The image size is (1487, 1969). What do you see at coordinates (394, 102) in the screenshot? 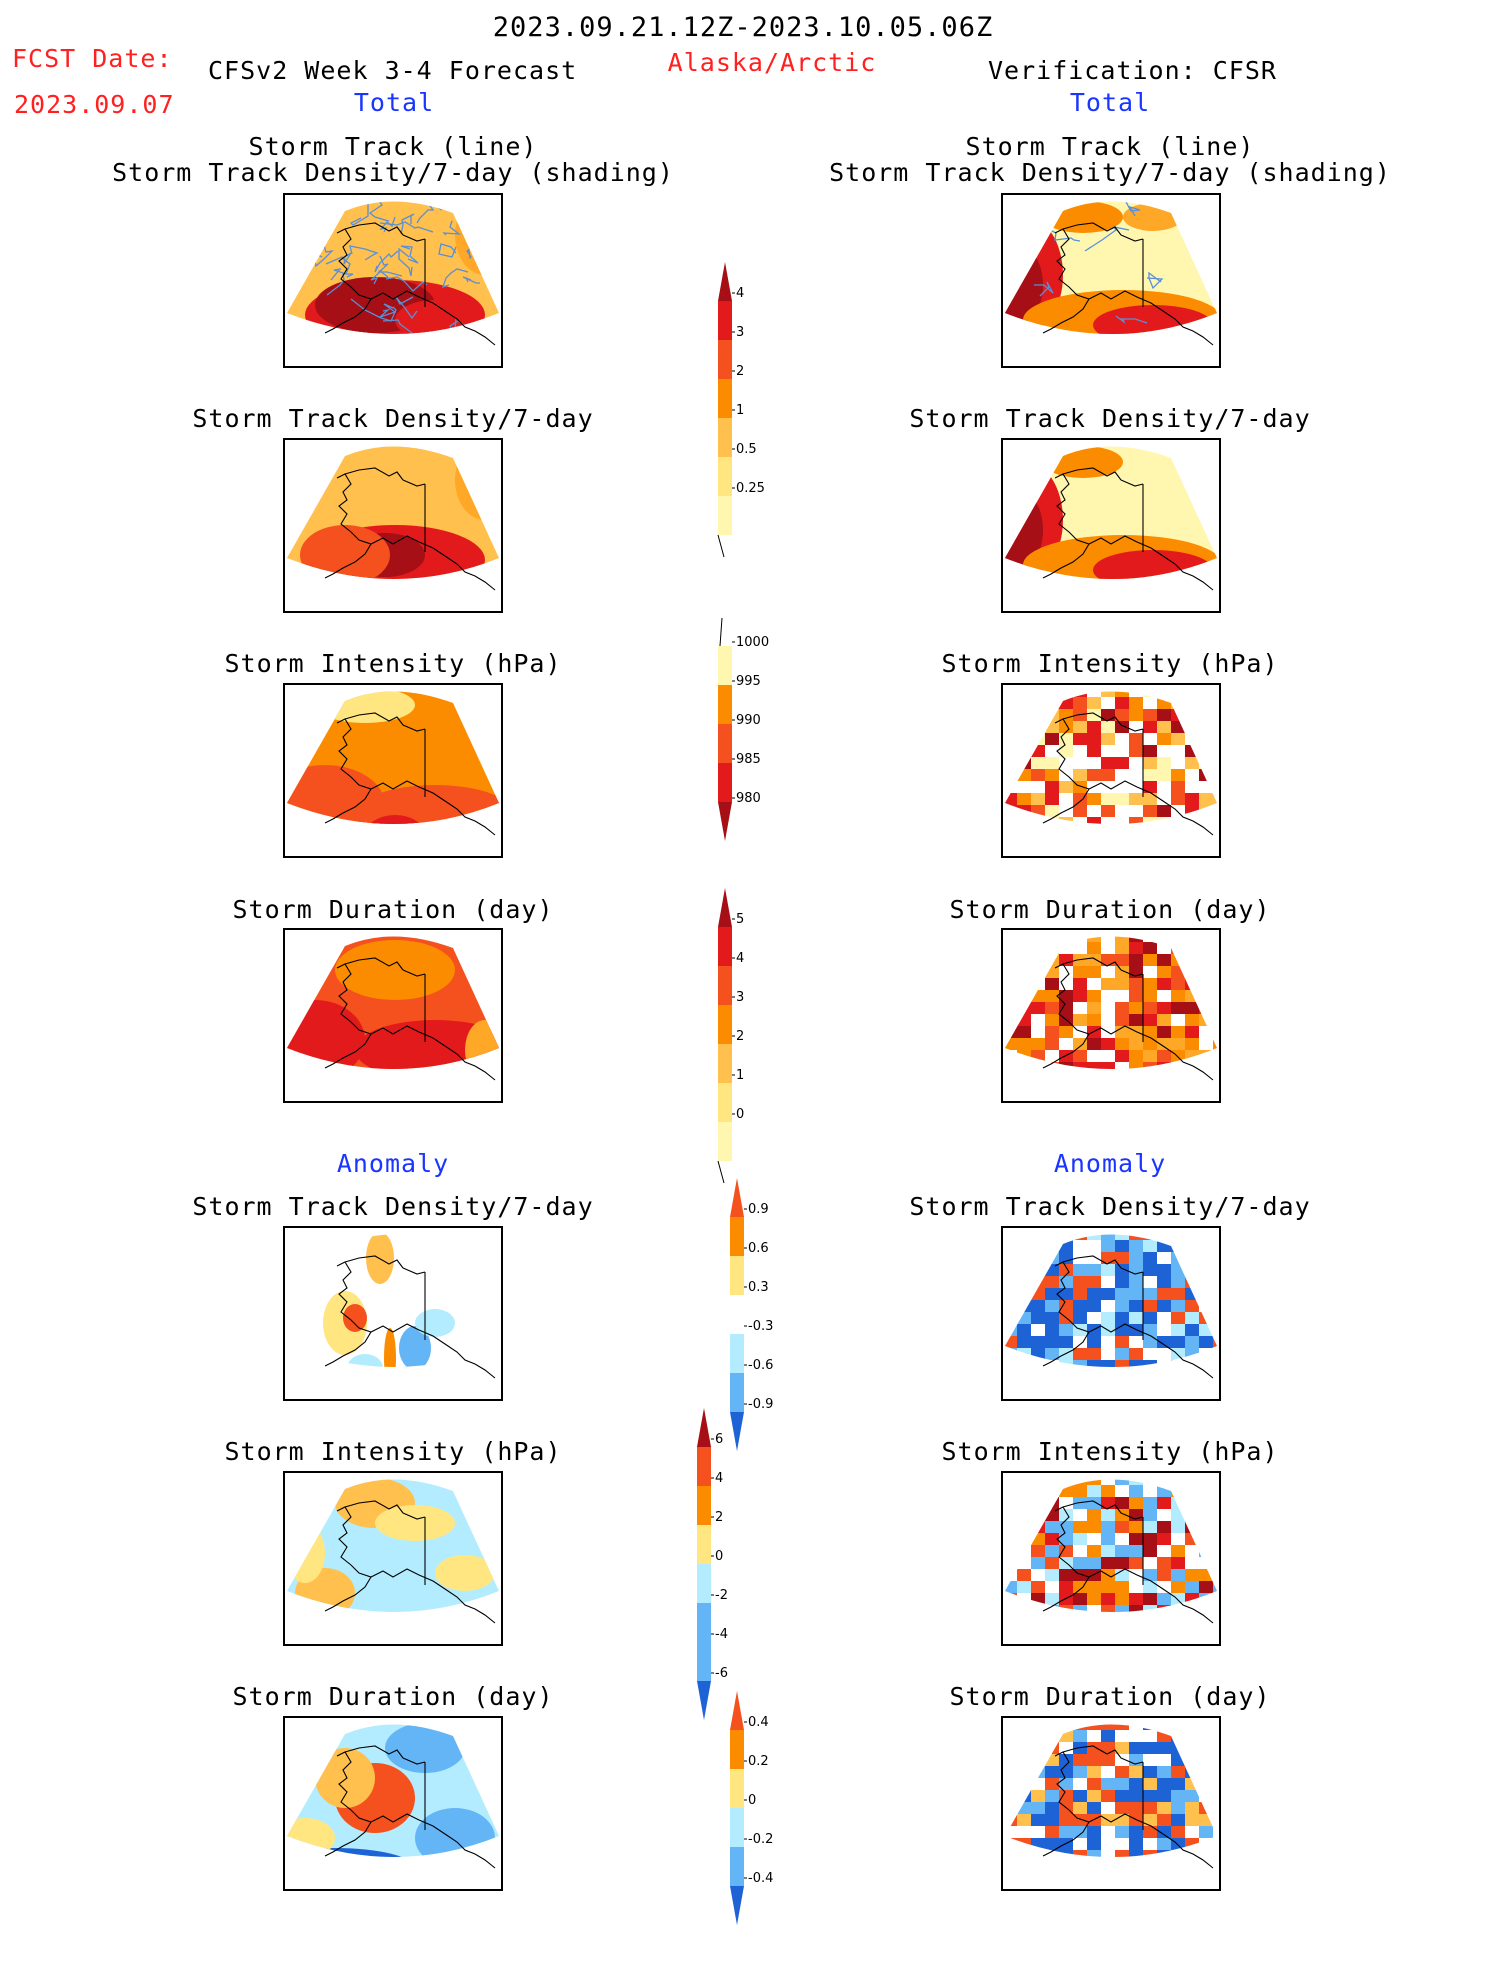
I see `total-left-heading: Total` at bounding box center [394, 102].